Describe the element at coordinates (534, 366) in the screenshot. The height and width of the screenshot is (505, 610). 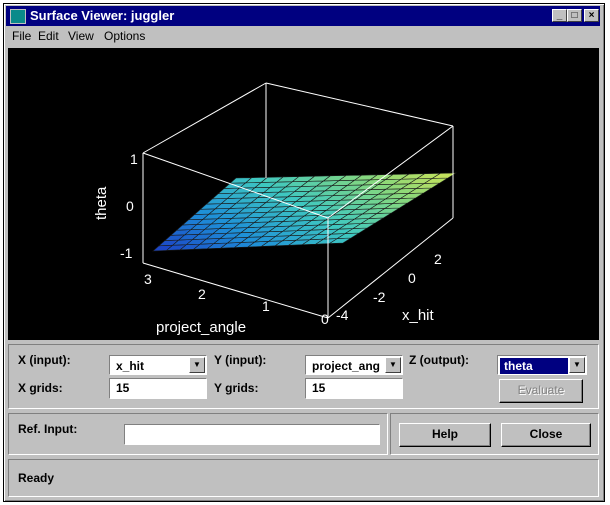
I see `z-output-value: theta` at that location.